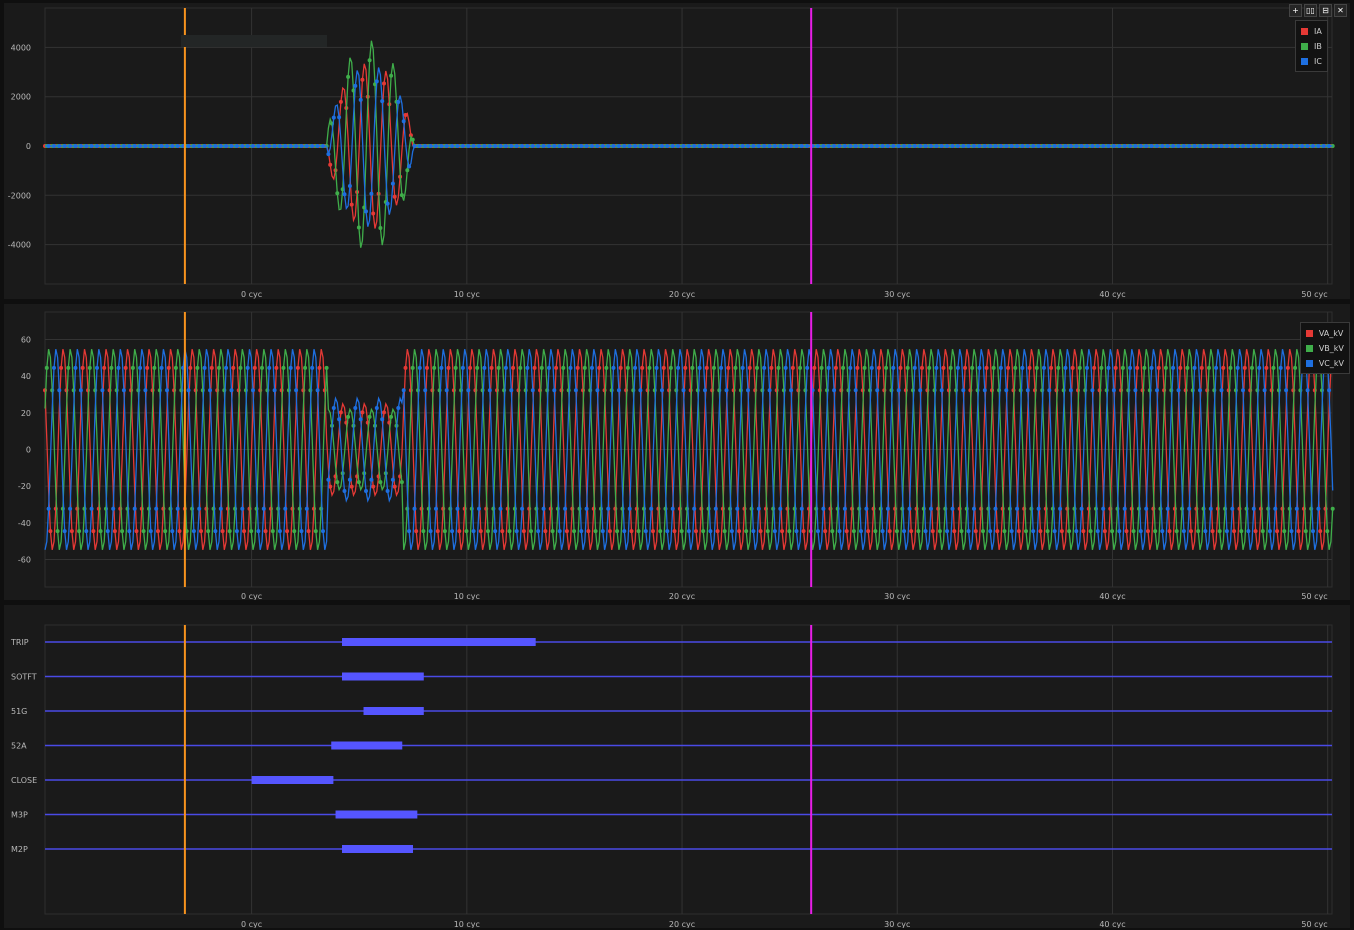 This screenshot has width=1354, height=930. What do you see at coordinates (1295, 10) in the screenshot?
I see `add-icon: +` at bounding box center [1295, 10].